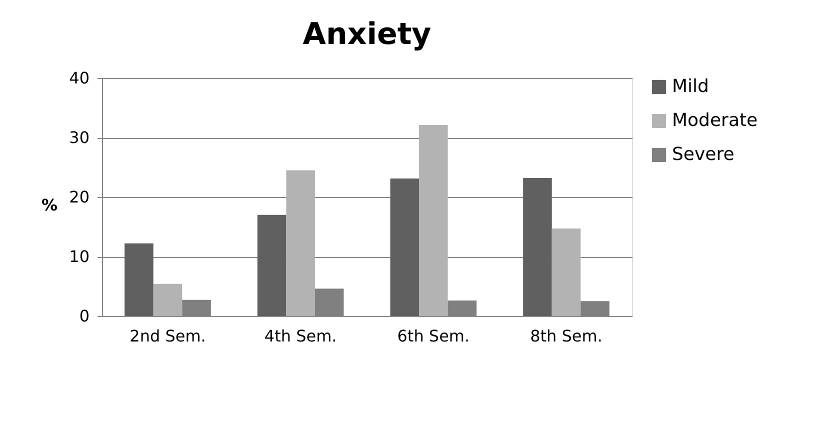 The height and width of the screenshot is (421, 819). What do you see at coordinates (703, 154) in the screenshot?
I see `legend-label: Severe` at bounding box center [703, 154].